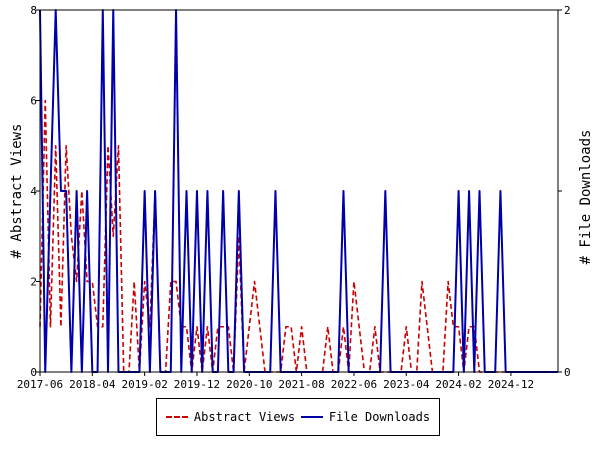 The height and width of the screenshot is (450, 600). I want to click on x-tick-label: 2018-04, so click(92, 384).